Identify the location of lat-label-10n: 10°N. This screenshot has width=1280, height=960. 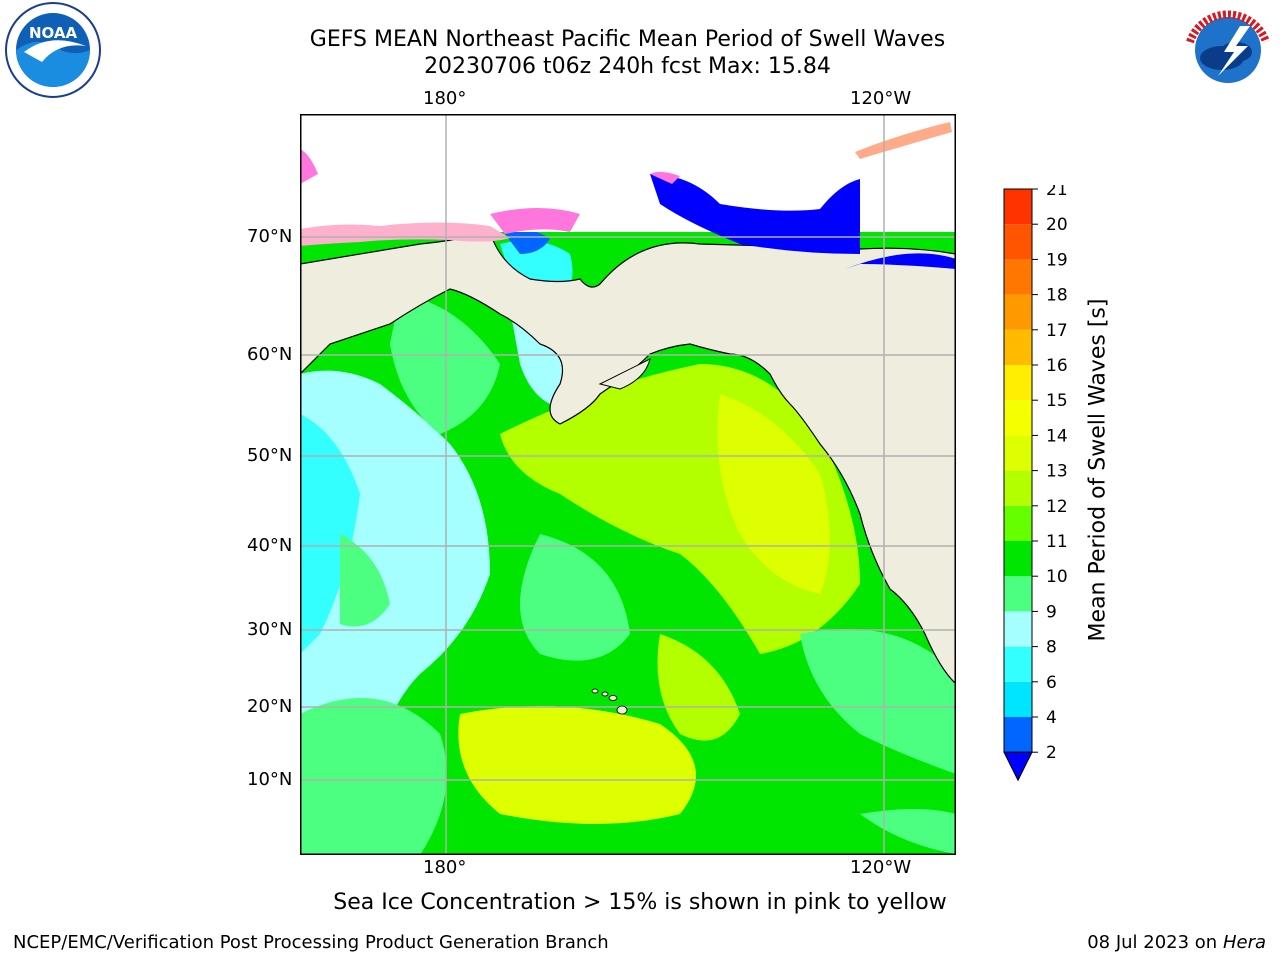
(270, 779).